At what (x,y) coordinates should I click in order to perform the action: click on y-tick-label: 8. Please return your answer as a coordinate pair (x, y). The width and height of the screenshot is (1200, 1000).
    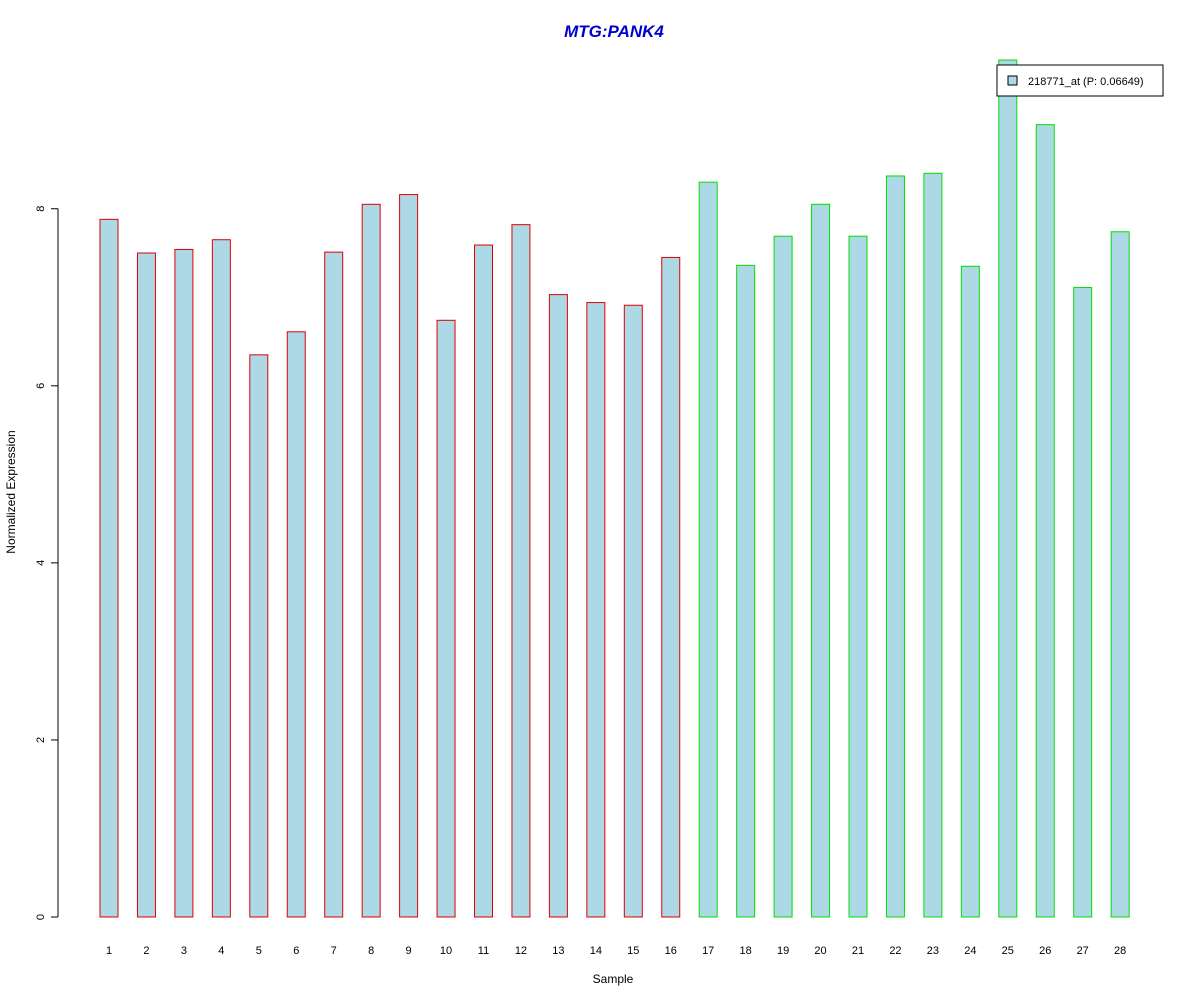
    Looking at the image, I should click on (41, 209).